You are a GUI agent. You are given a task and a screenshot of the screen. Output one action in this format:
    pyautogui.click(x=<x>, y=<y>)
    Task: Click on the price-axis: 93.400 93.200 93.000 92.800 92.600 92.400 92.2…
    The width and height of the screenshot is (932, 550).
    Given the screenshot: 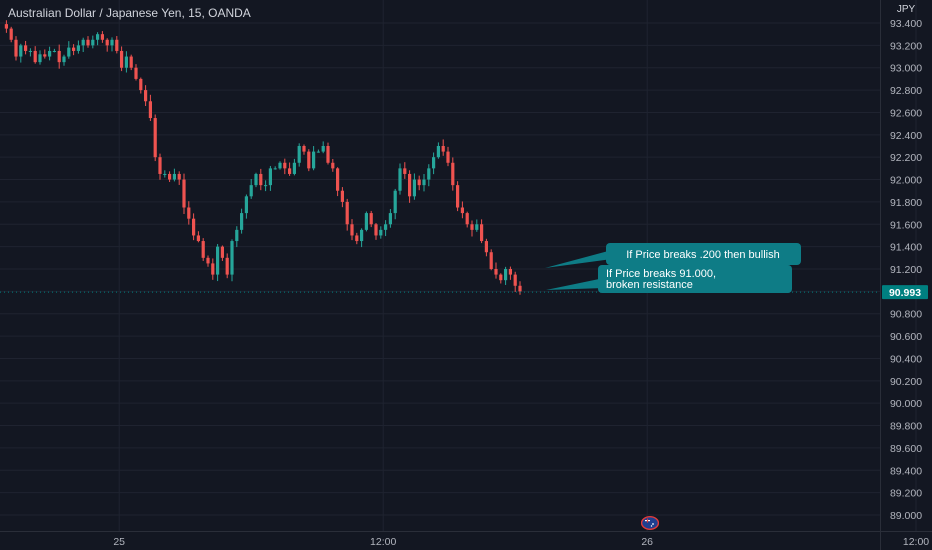 What is the action you would take?
    pyautogui.click(x=904, y=275)
    